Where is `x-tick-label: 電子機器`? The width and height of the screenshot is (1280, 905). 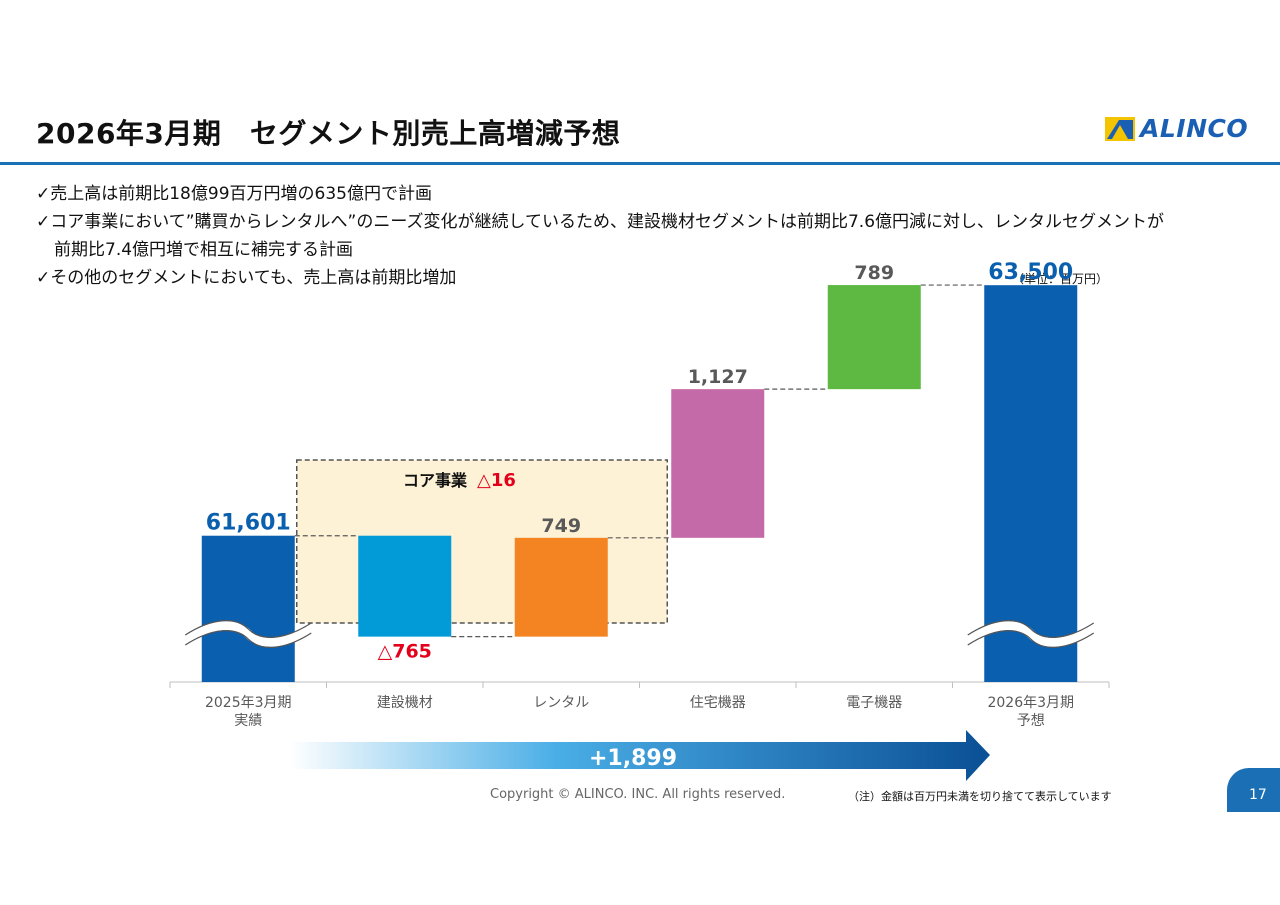
x-tick-label: 電子機器 is located at coordinates (874, 703).